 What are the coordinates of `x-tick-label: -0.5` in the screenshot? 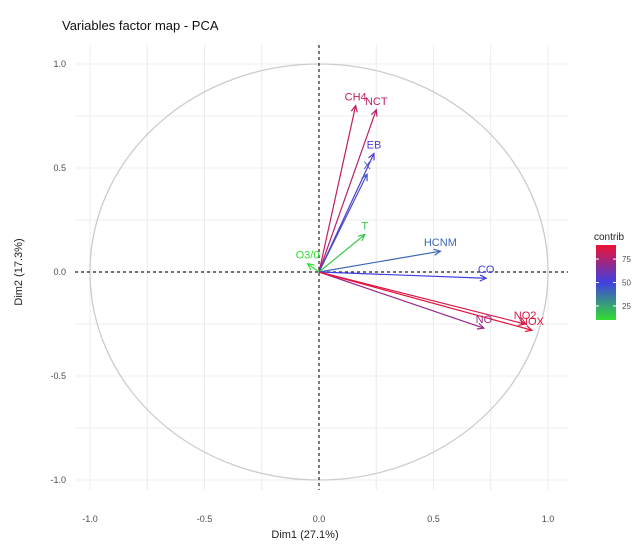 It's located at (205, 519).